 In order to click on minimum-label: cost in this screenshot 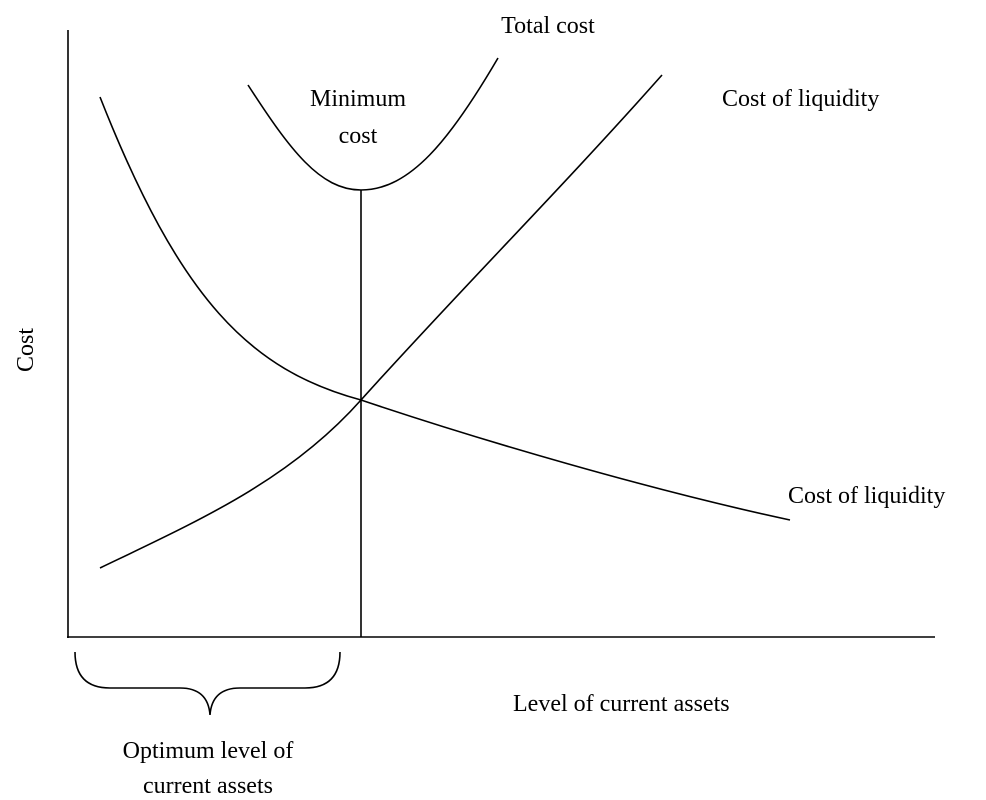, I will do `click(358, 136)`.